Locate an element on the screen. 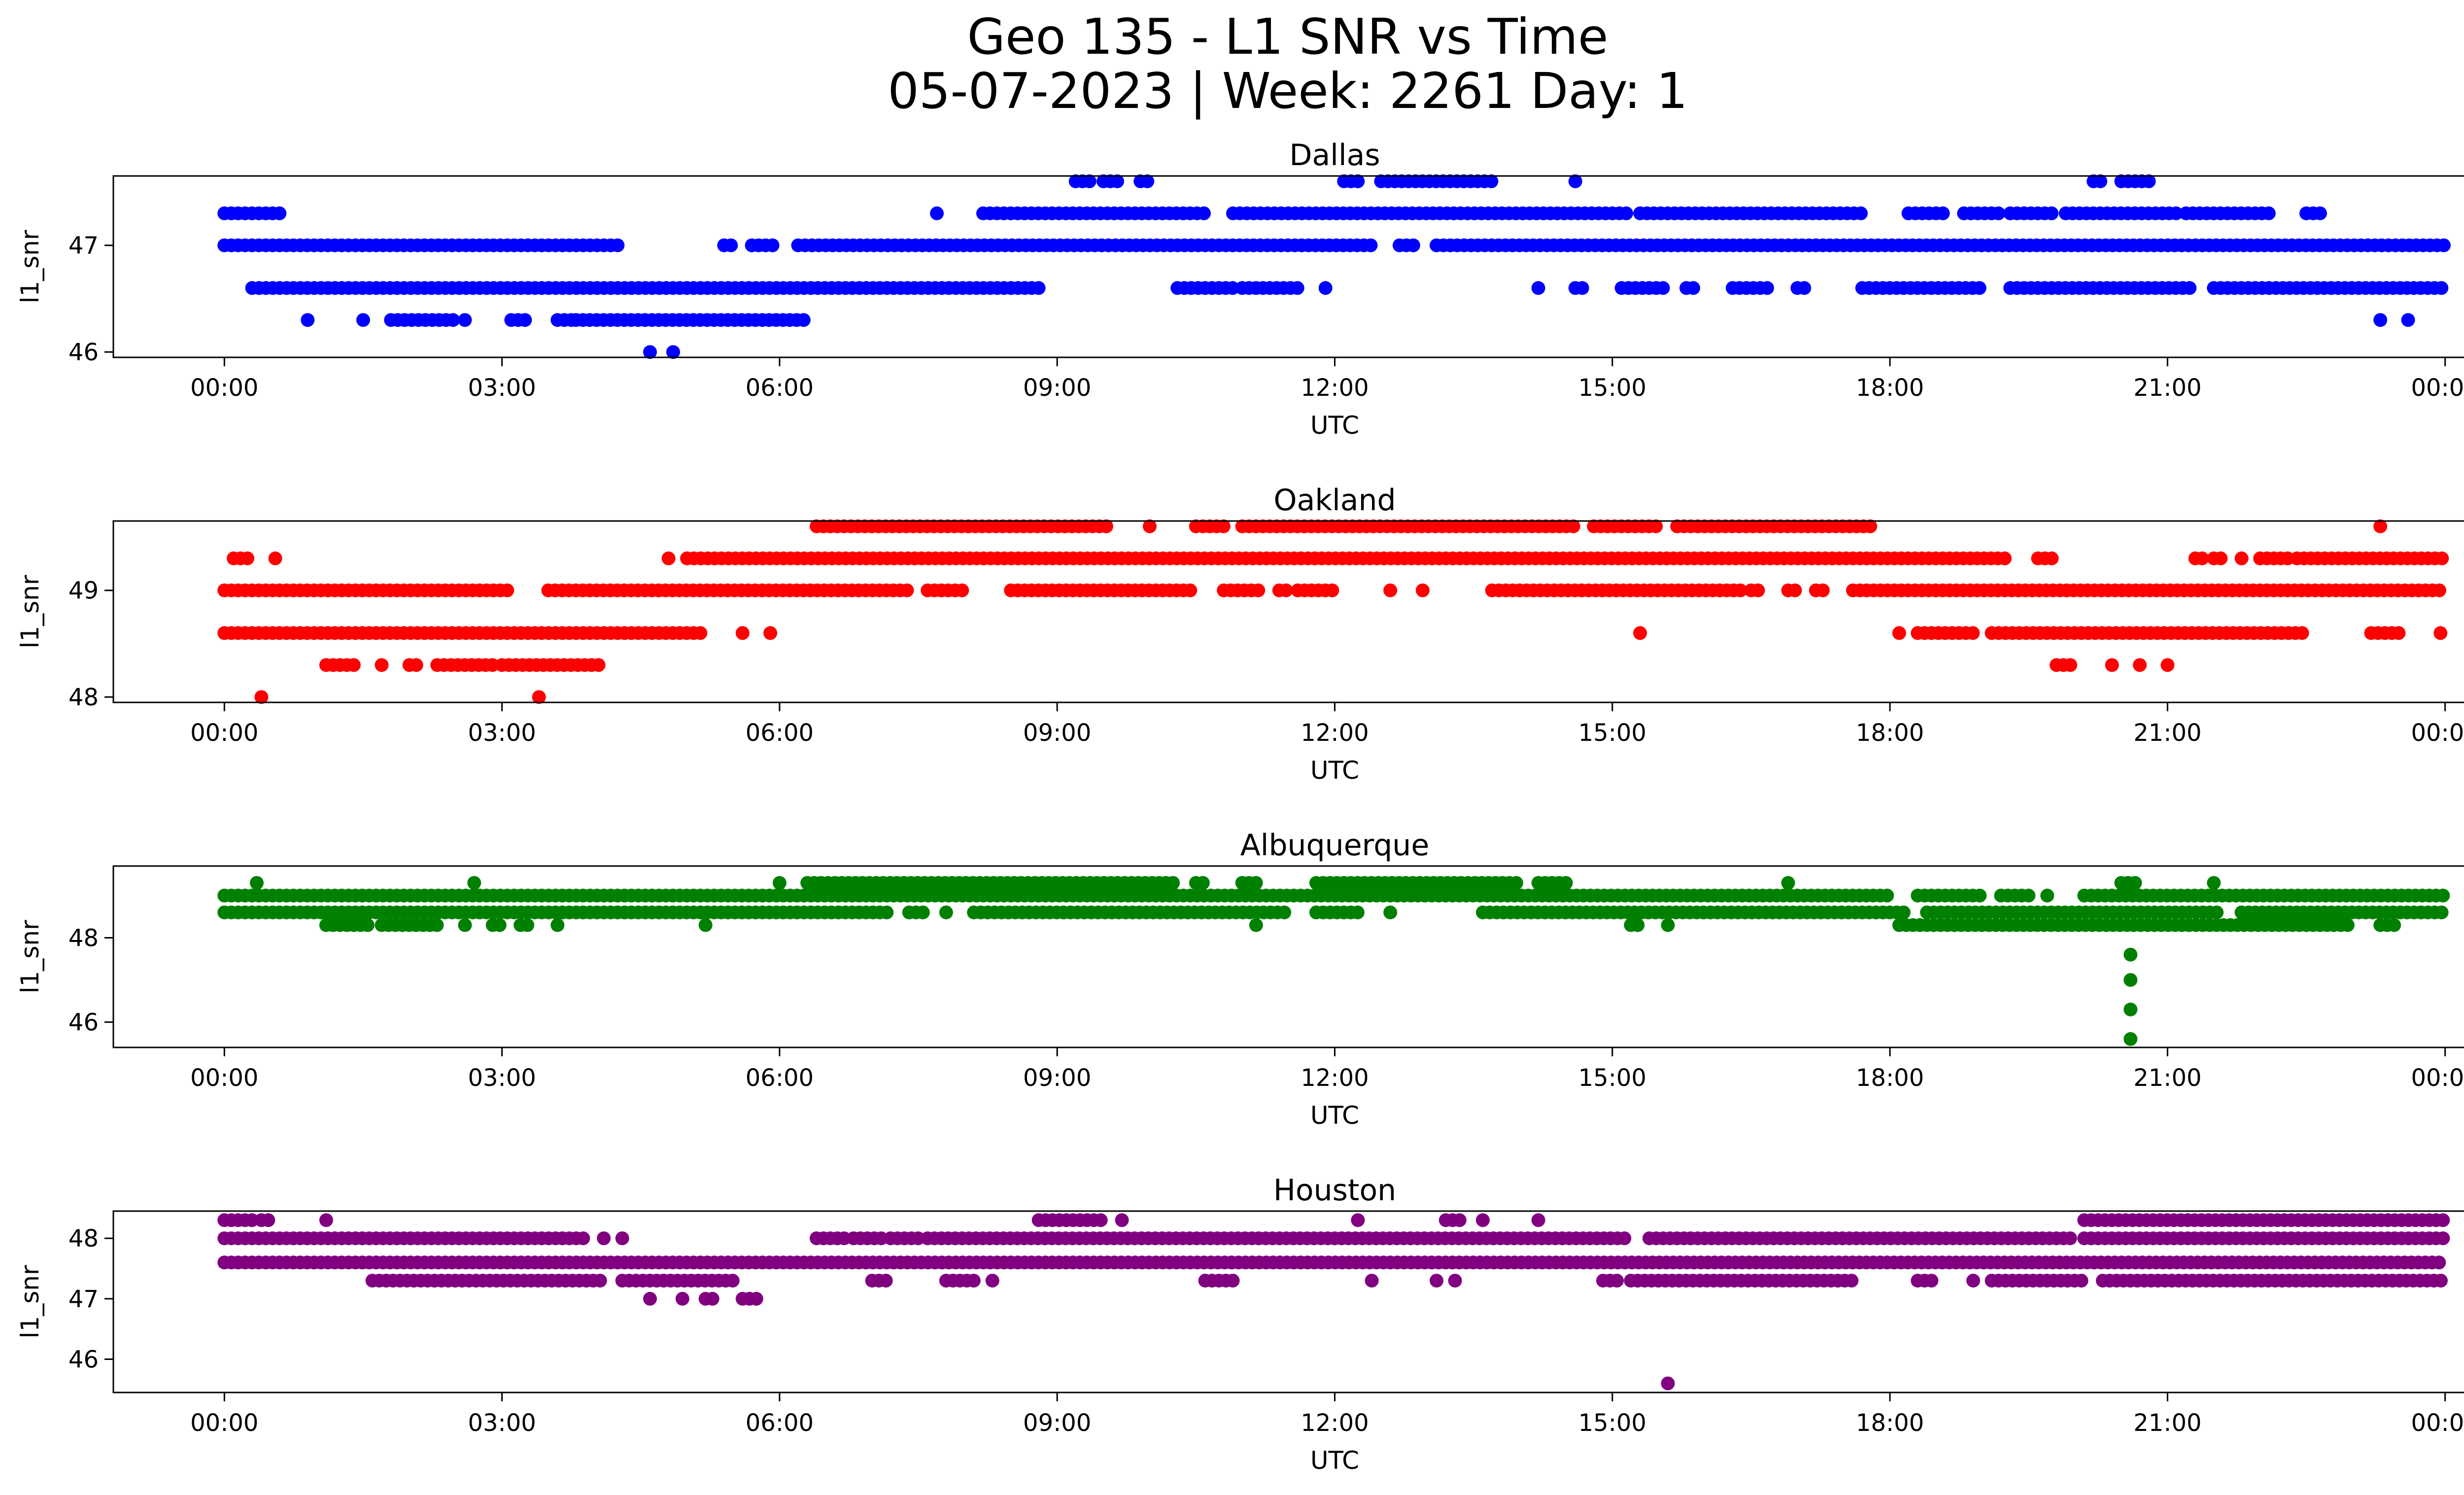  axes-frame is located at coordinates (1288, 611).